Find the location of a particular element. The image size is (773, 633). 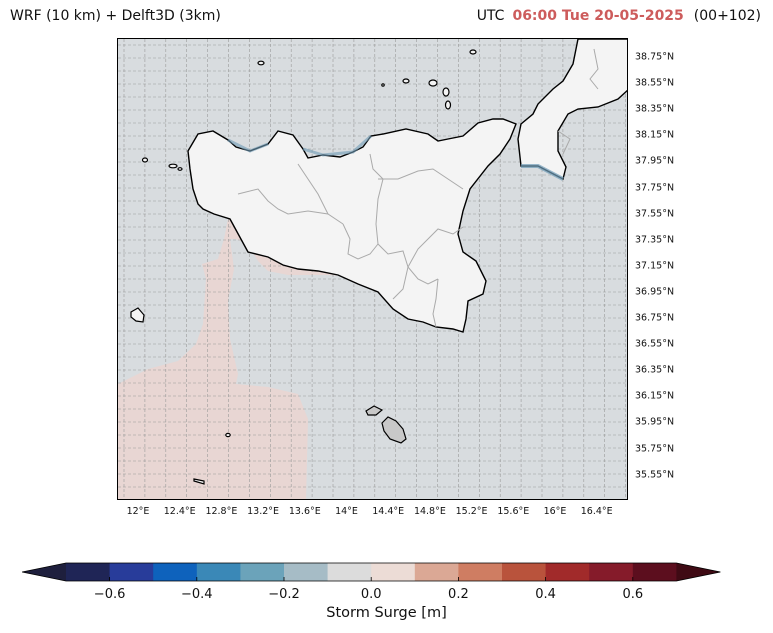

latitude-label: 37.55°N is located at coordinates (655, 214).